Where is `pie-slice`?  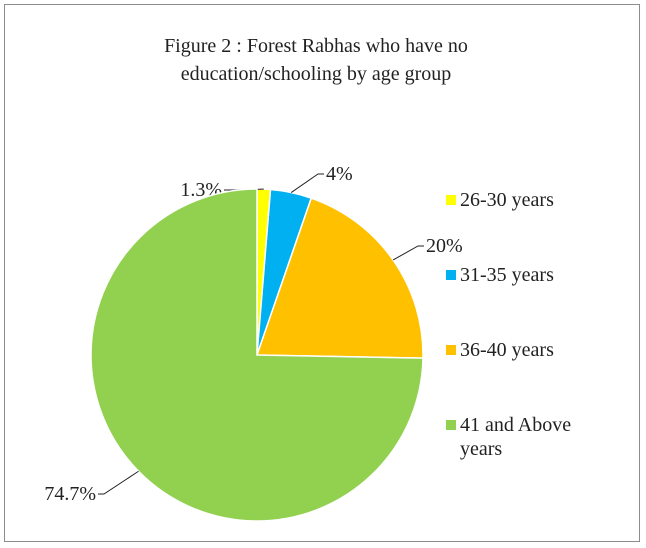
pie-slice is located at coordinates (339, 278).